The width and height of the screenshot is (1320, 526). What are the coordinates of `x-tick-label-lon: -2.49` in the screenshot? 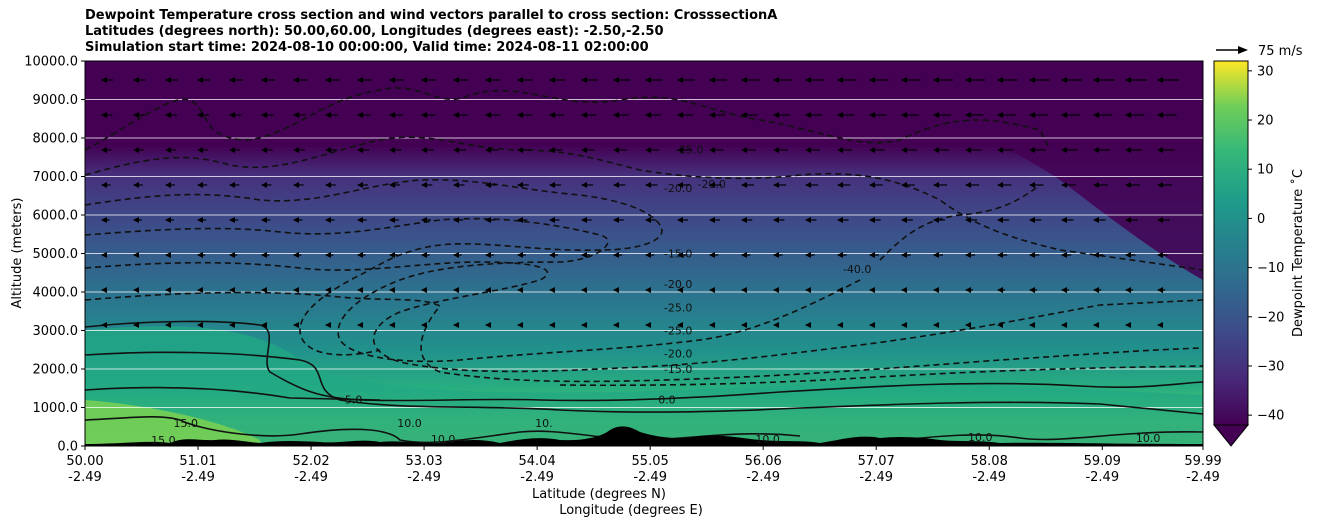 It's located at (85, 477).